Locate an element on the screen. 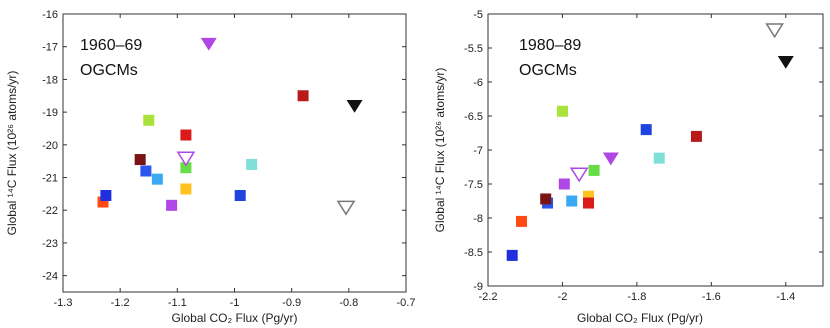 This screenshot has width=830, height=328. annotation-period: 1980–89 is located at coordinates (550, 45).